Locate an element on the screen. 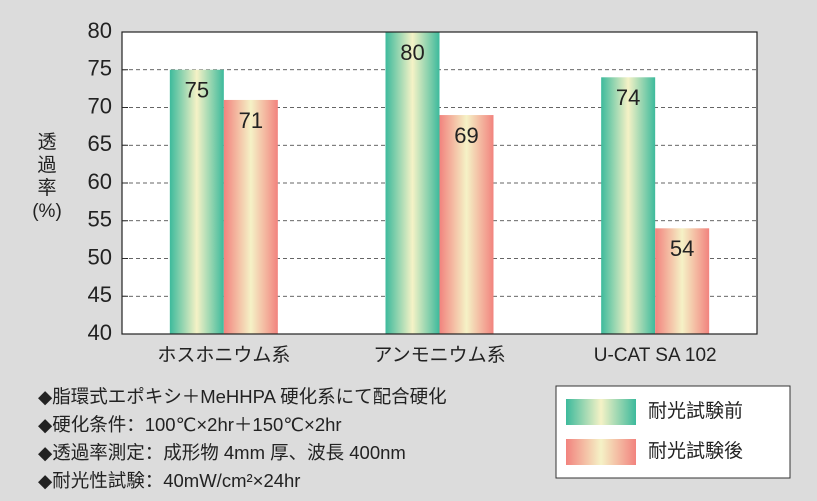 The height and width of the screenshot is (501, 817). y-tick-label: 70 is located at coordinates (100, 105).